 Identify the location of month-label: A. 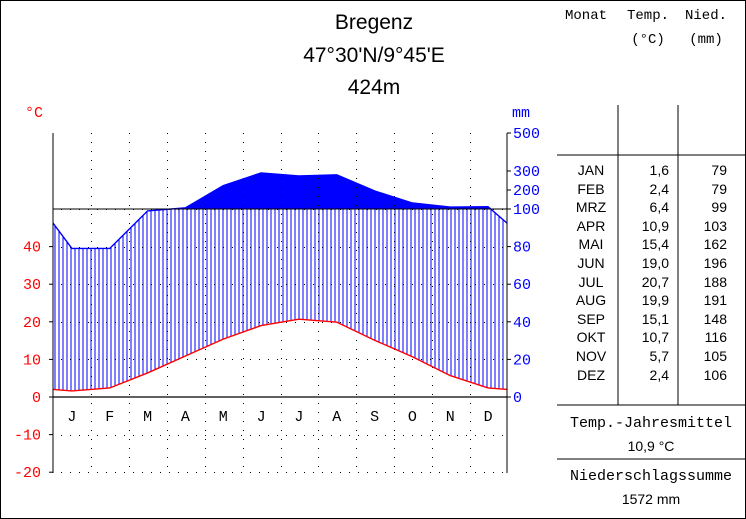
(336, 417).